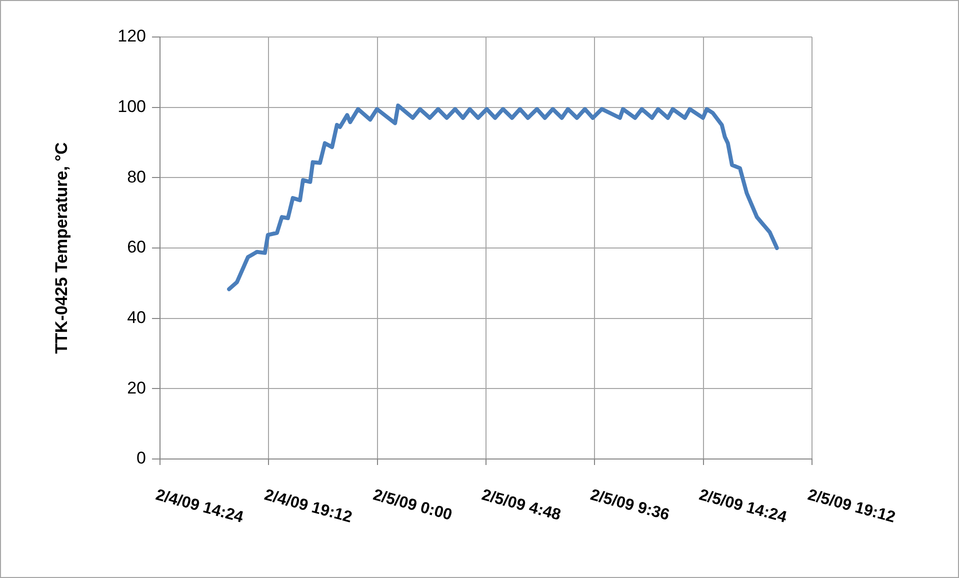 This screenshot has width=959, height=578. Describe the element at coordinates (852, 506) in the screenshot. I see `x-tick-label: 2/5/09 19:12` at that location.